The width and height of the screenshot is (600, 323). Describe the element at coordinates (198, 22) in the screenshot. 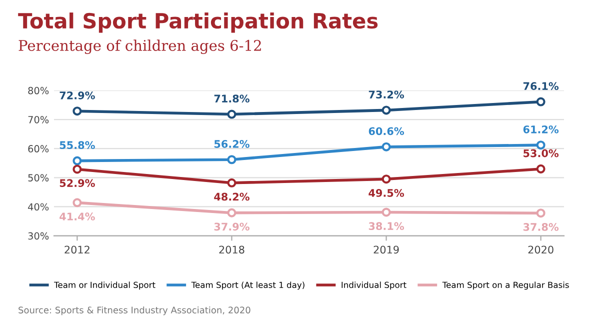

I see `chart-title: Total Sport Participation Rates` at that location.